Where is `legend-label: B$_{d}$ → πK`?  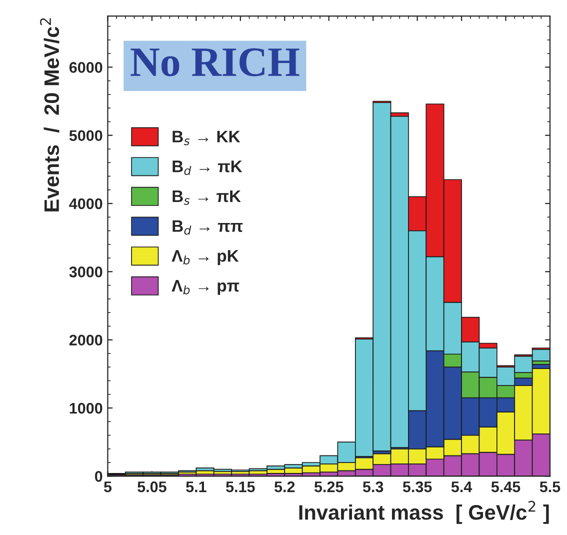 legend-label: B$_{d}$ → πK is located at coordinates (207, 168).